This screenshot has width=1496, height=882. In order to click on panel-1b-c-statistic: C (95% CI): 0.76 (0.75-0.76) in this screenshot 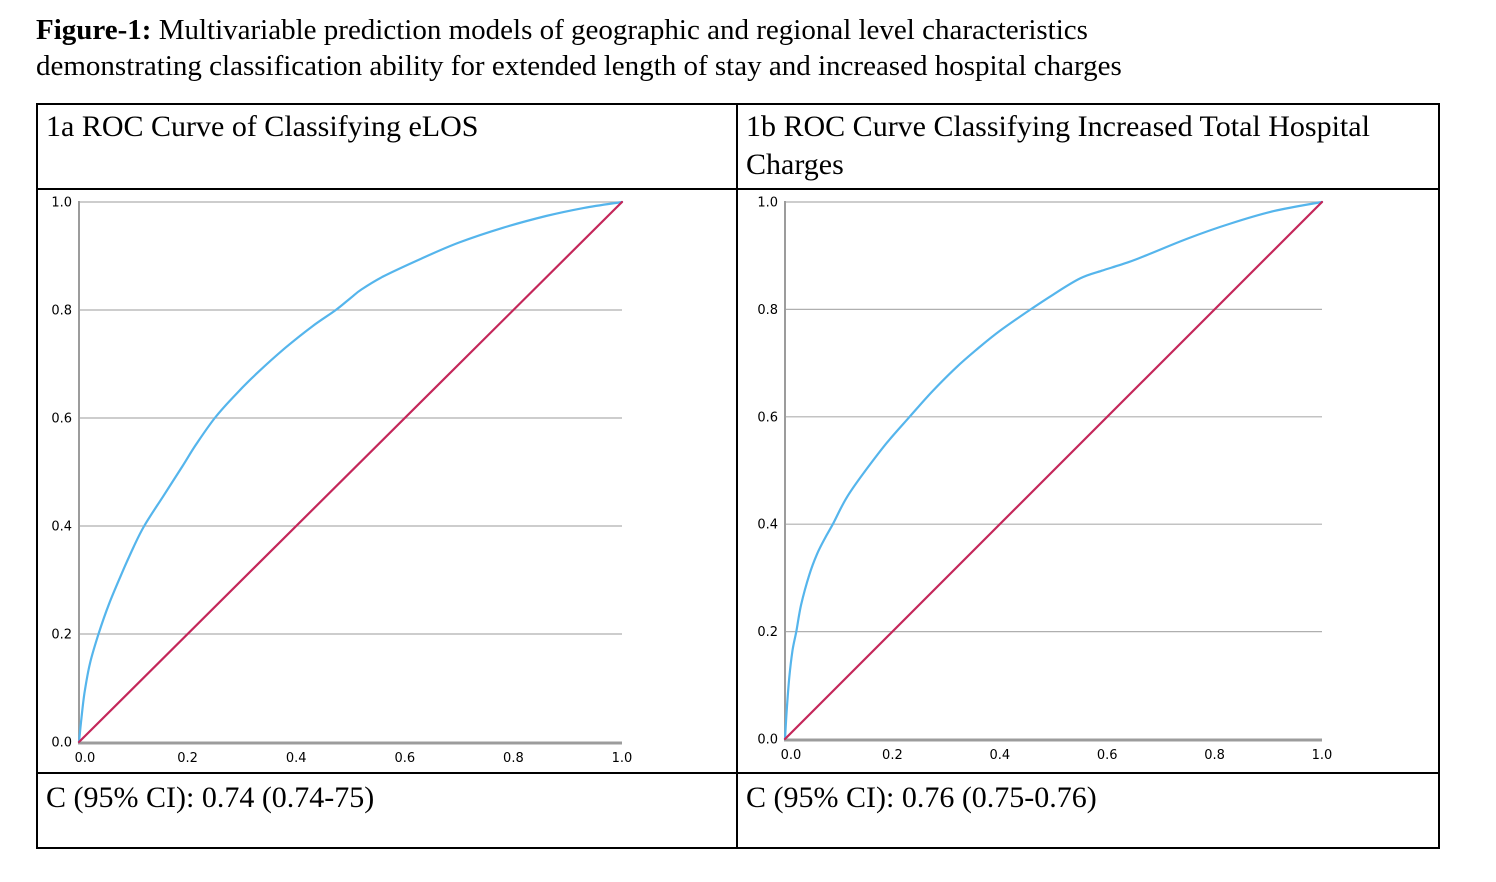, I will do `click(1088, 810)`.